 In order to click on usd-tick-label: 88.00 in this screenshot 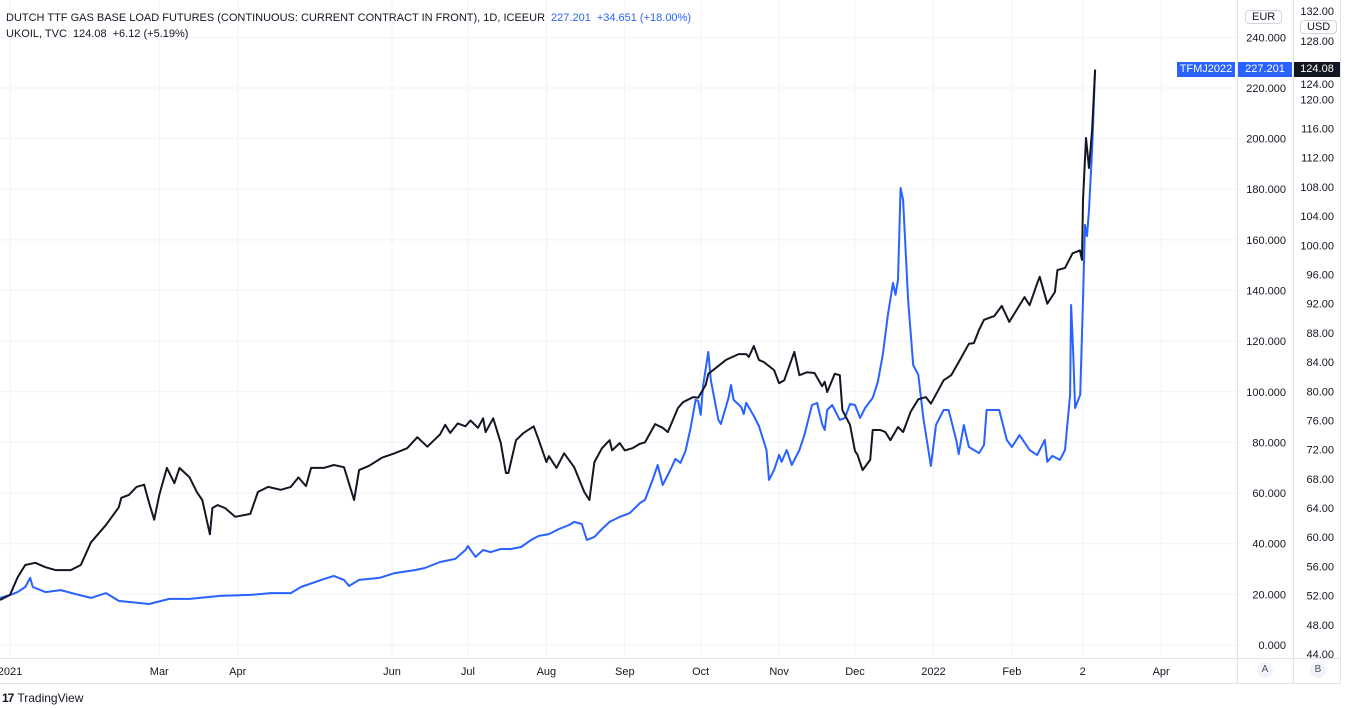, I will do `click(1320, 334)`.